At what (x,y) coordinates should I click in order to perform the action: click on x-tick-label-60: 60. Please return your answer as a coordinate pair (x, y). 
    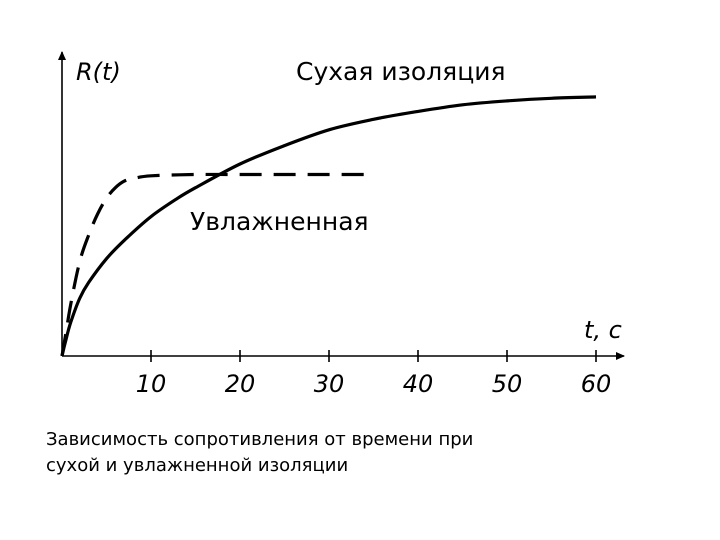
    Looking at the image, I should click on (596, 384).